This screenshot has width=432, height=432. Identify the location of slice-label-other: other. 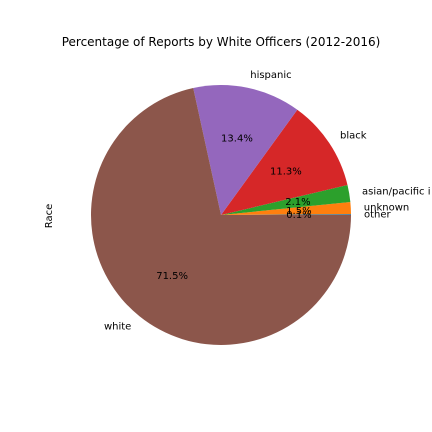
(378, 215).